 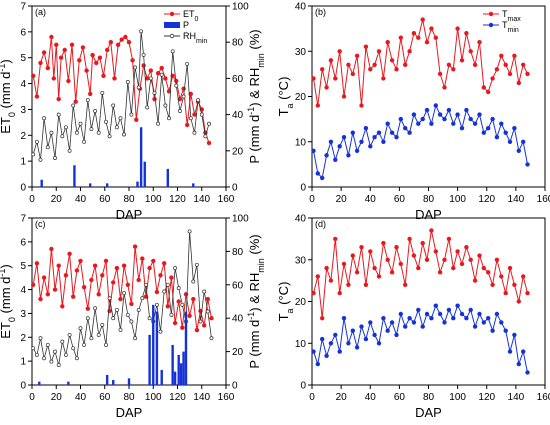 What do you see at coordinates (342, 397) in the screenshot?
I see `x-tick-label: 20` at bounding box center [342, 397].